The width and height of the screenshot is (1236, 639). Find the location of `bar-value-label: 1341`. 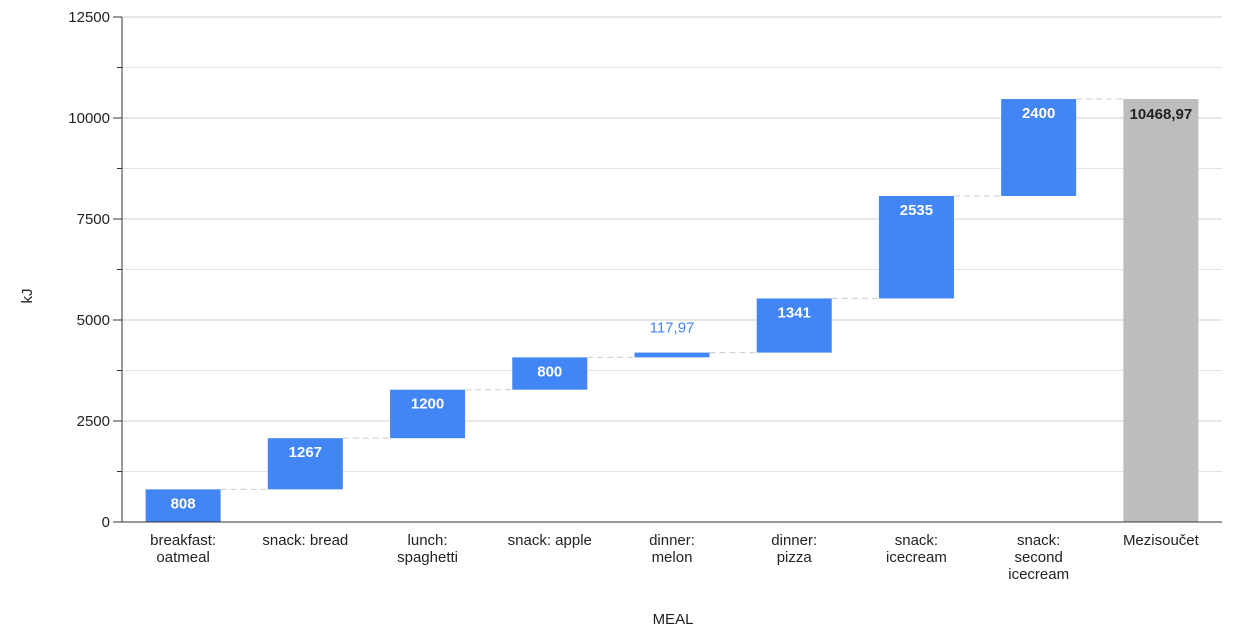

bar-value-label: 1341 is located at coordinates (794, 312).